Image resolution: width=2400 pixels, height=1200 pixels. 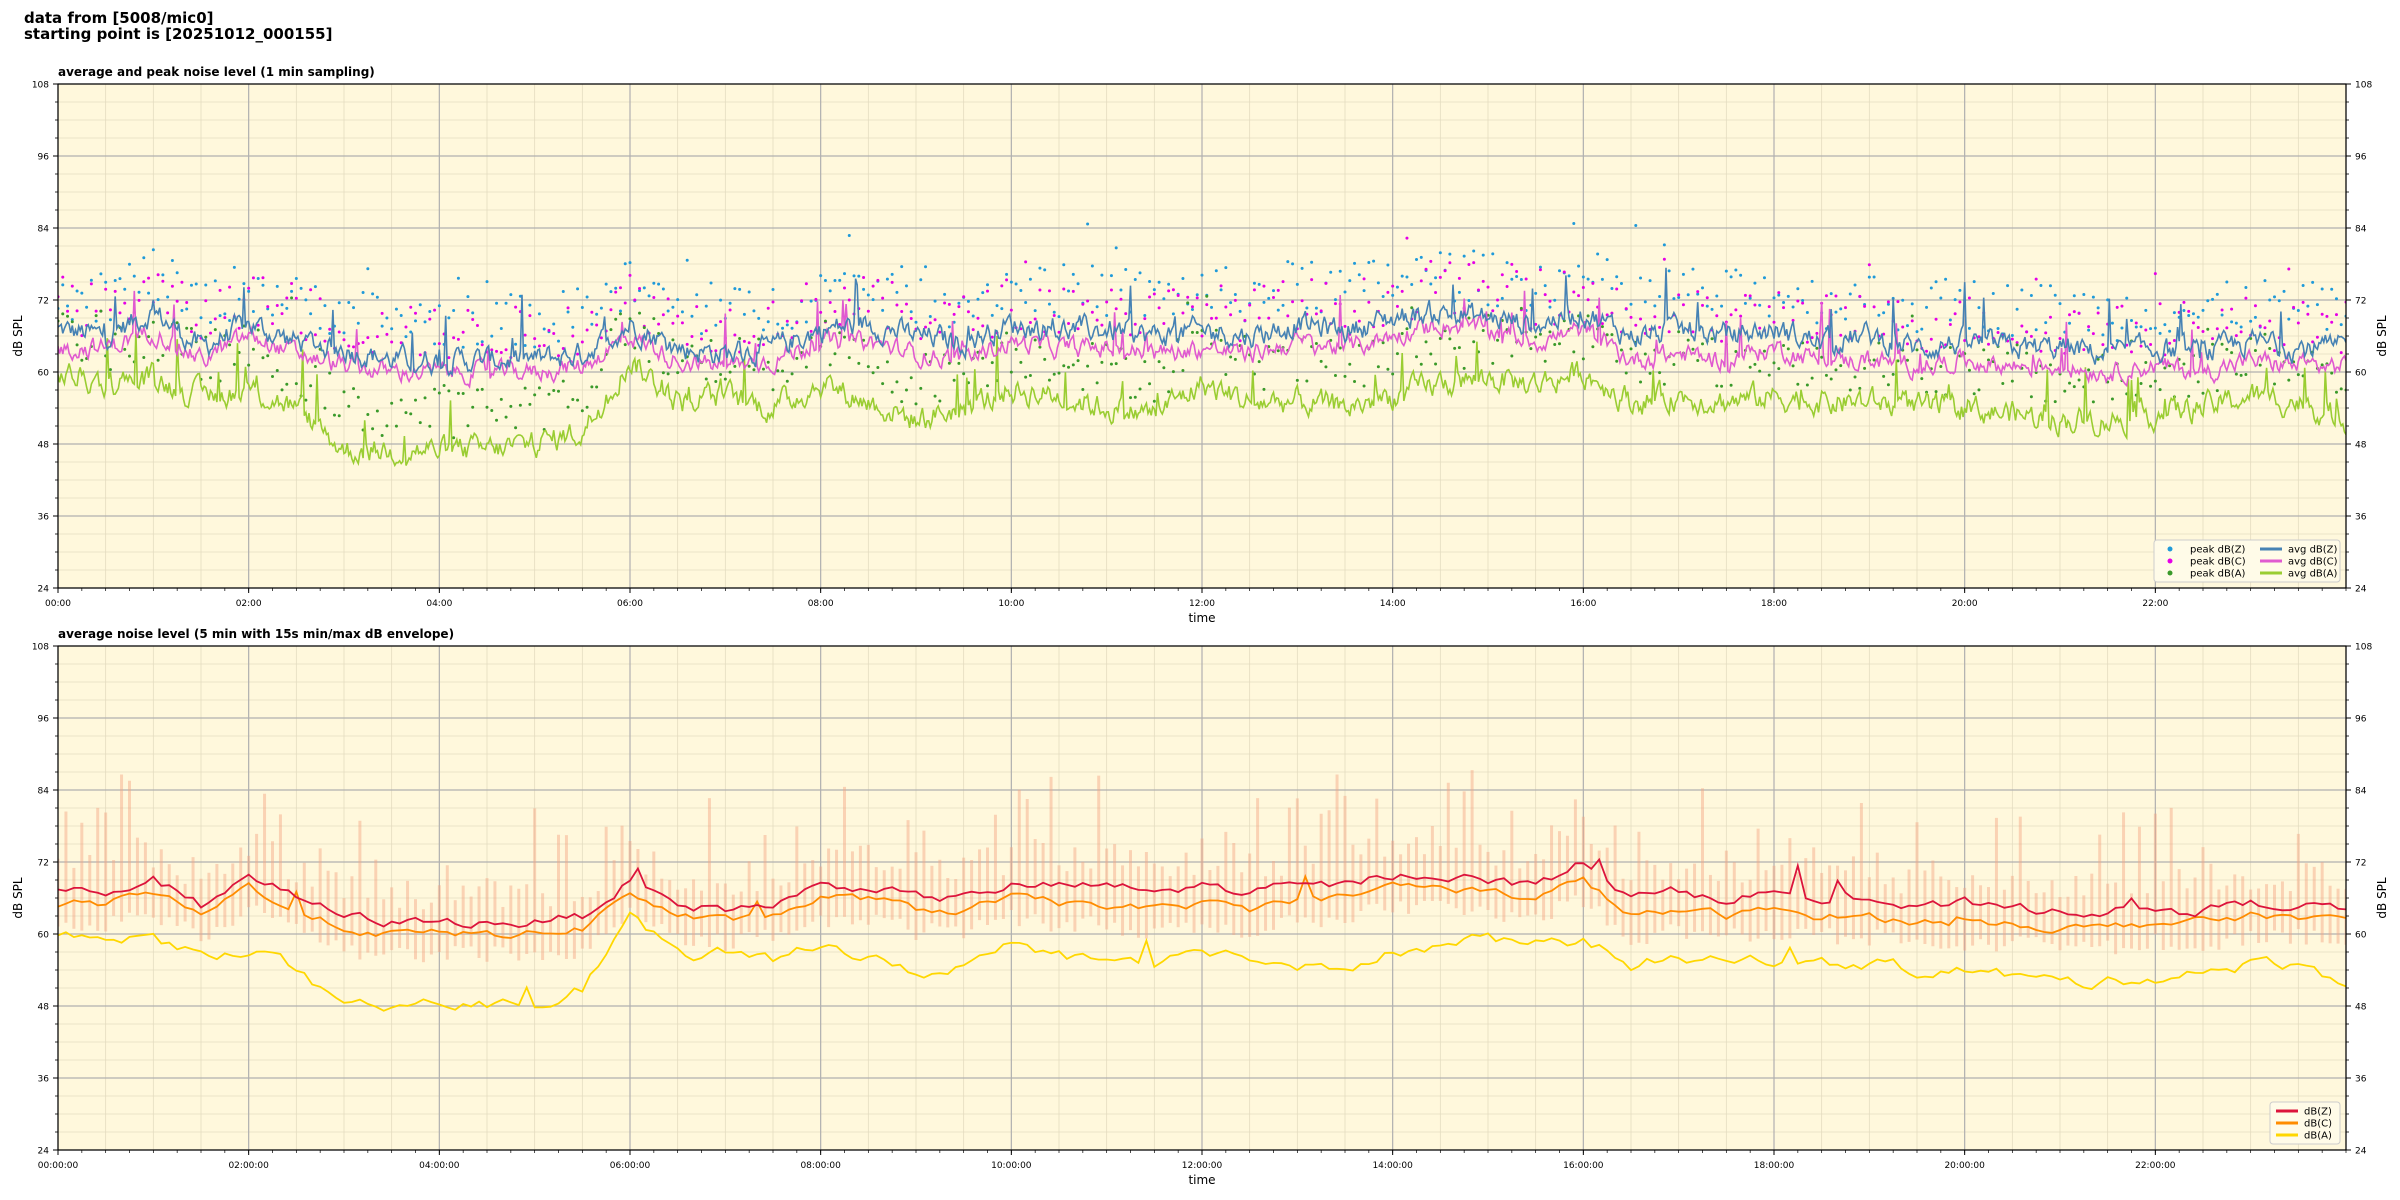 What do you see at coordinates (439, 604) in the screenshot?
I see `x-tick-label: 04:00` at bounding box center [439, 604].